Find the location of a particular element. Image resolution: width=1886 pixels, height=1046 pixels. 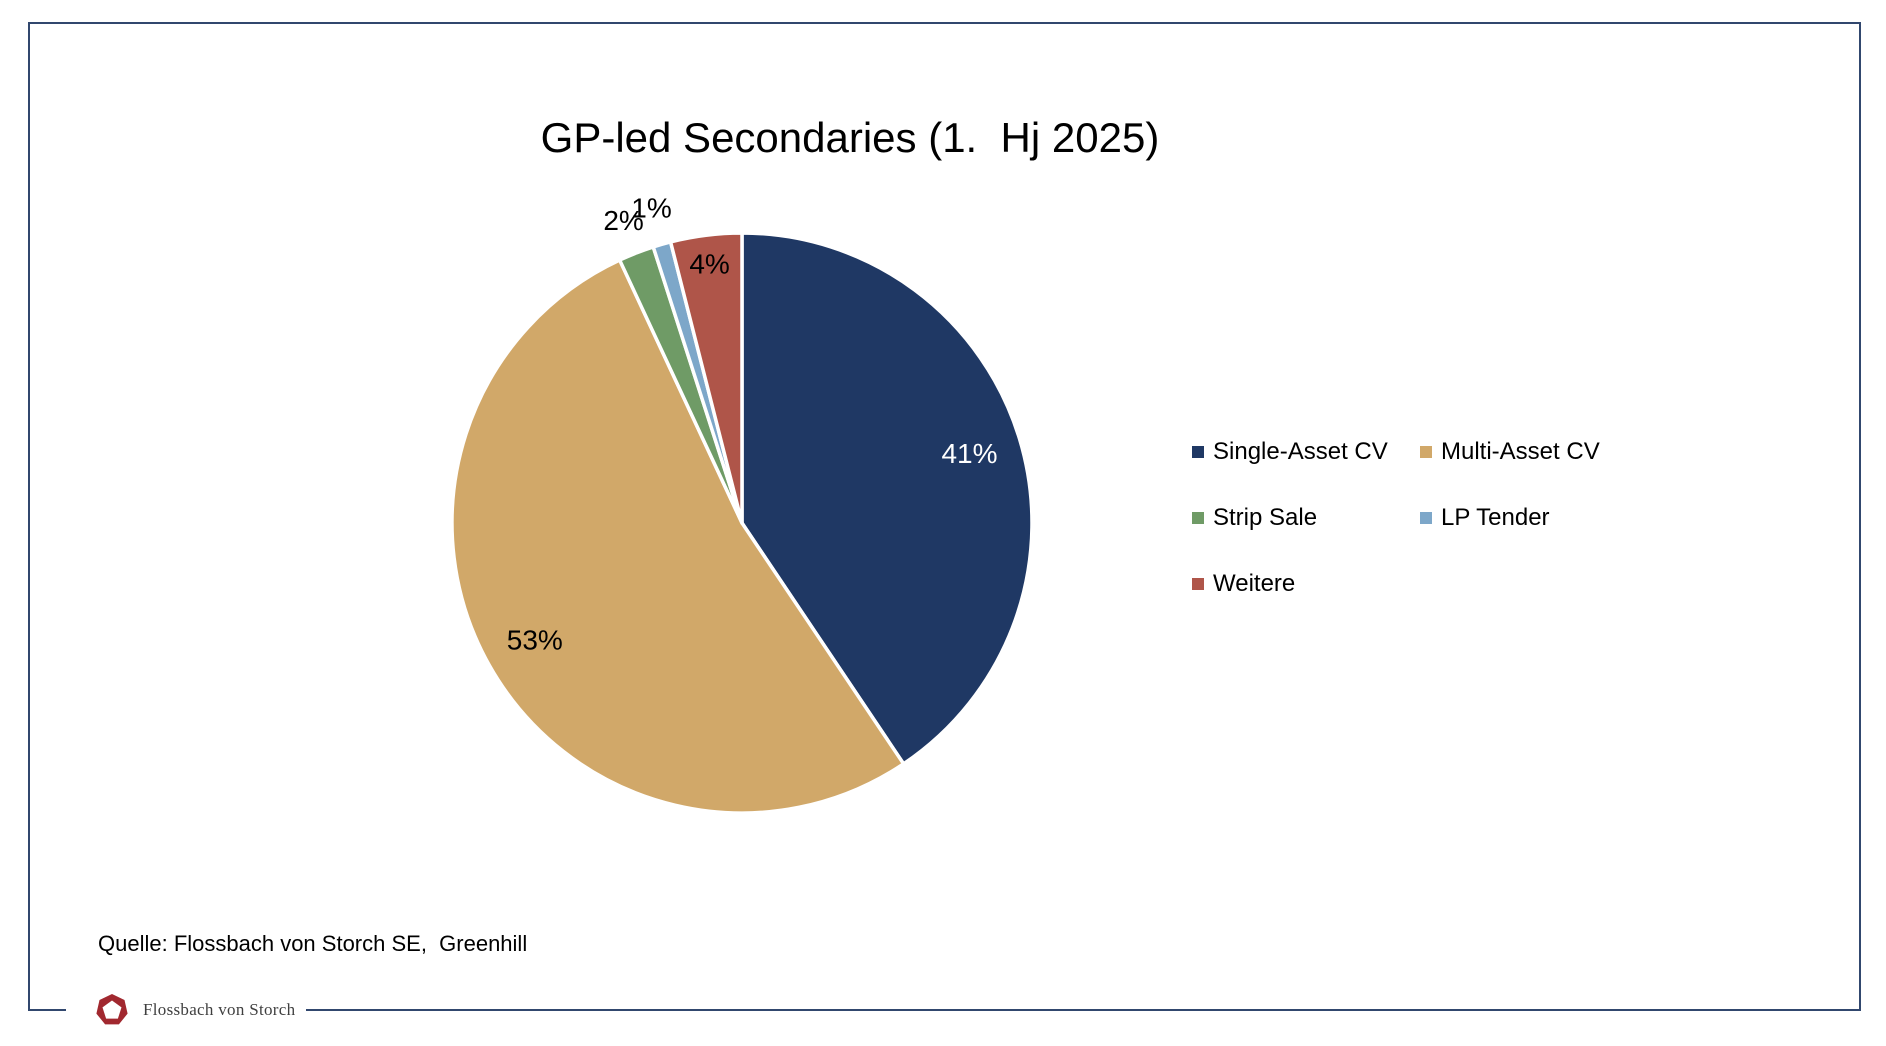

pie-data-label: 53% is located at coordinates (535, 639).